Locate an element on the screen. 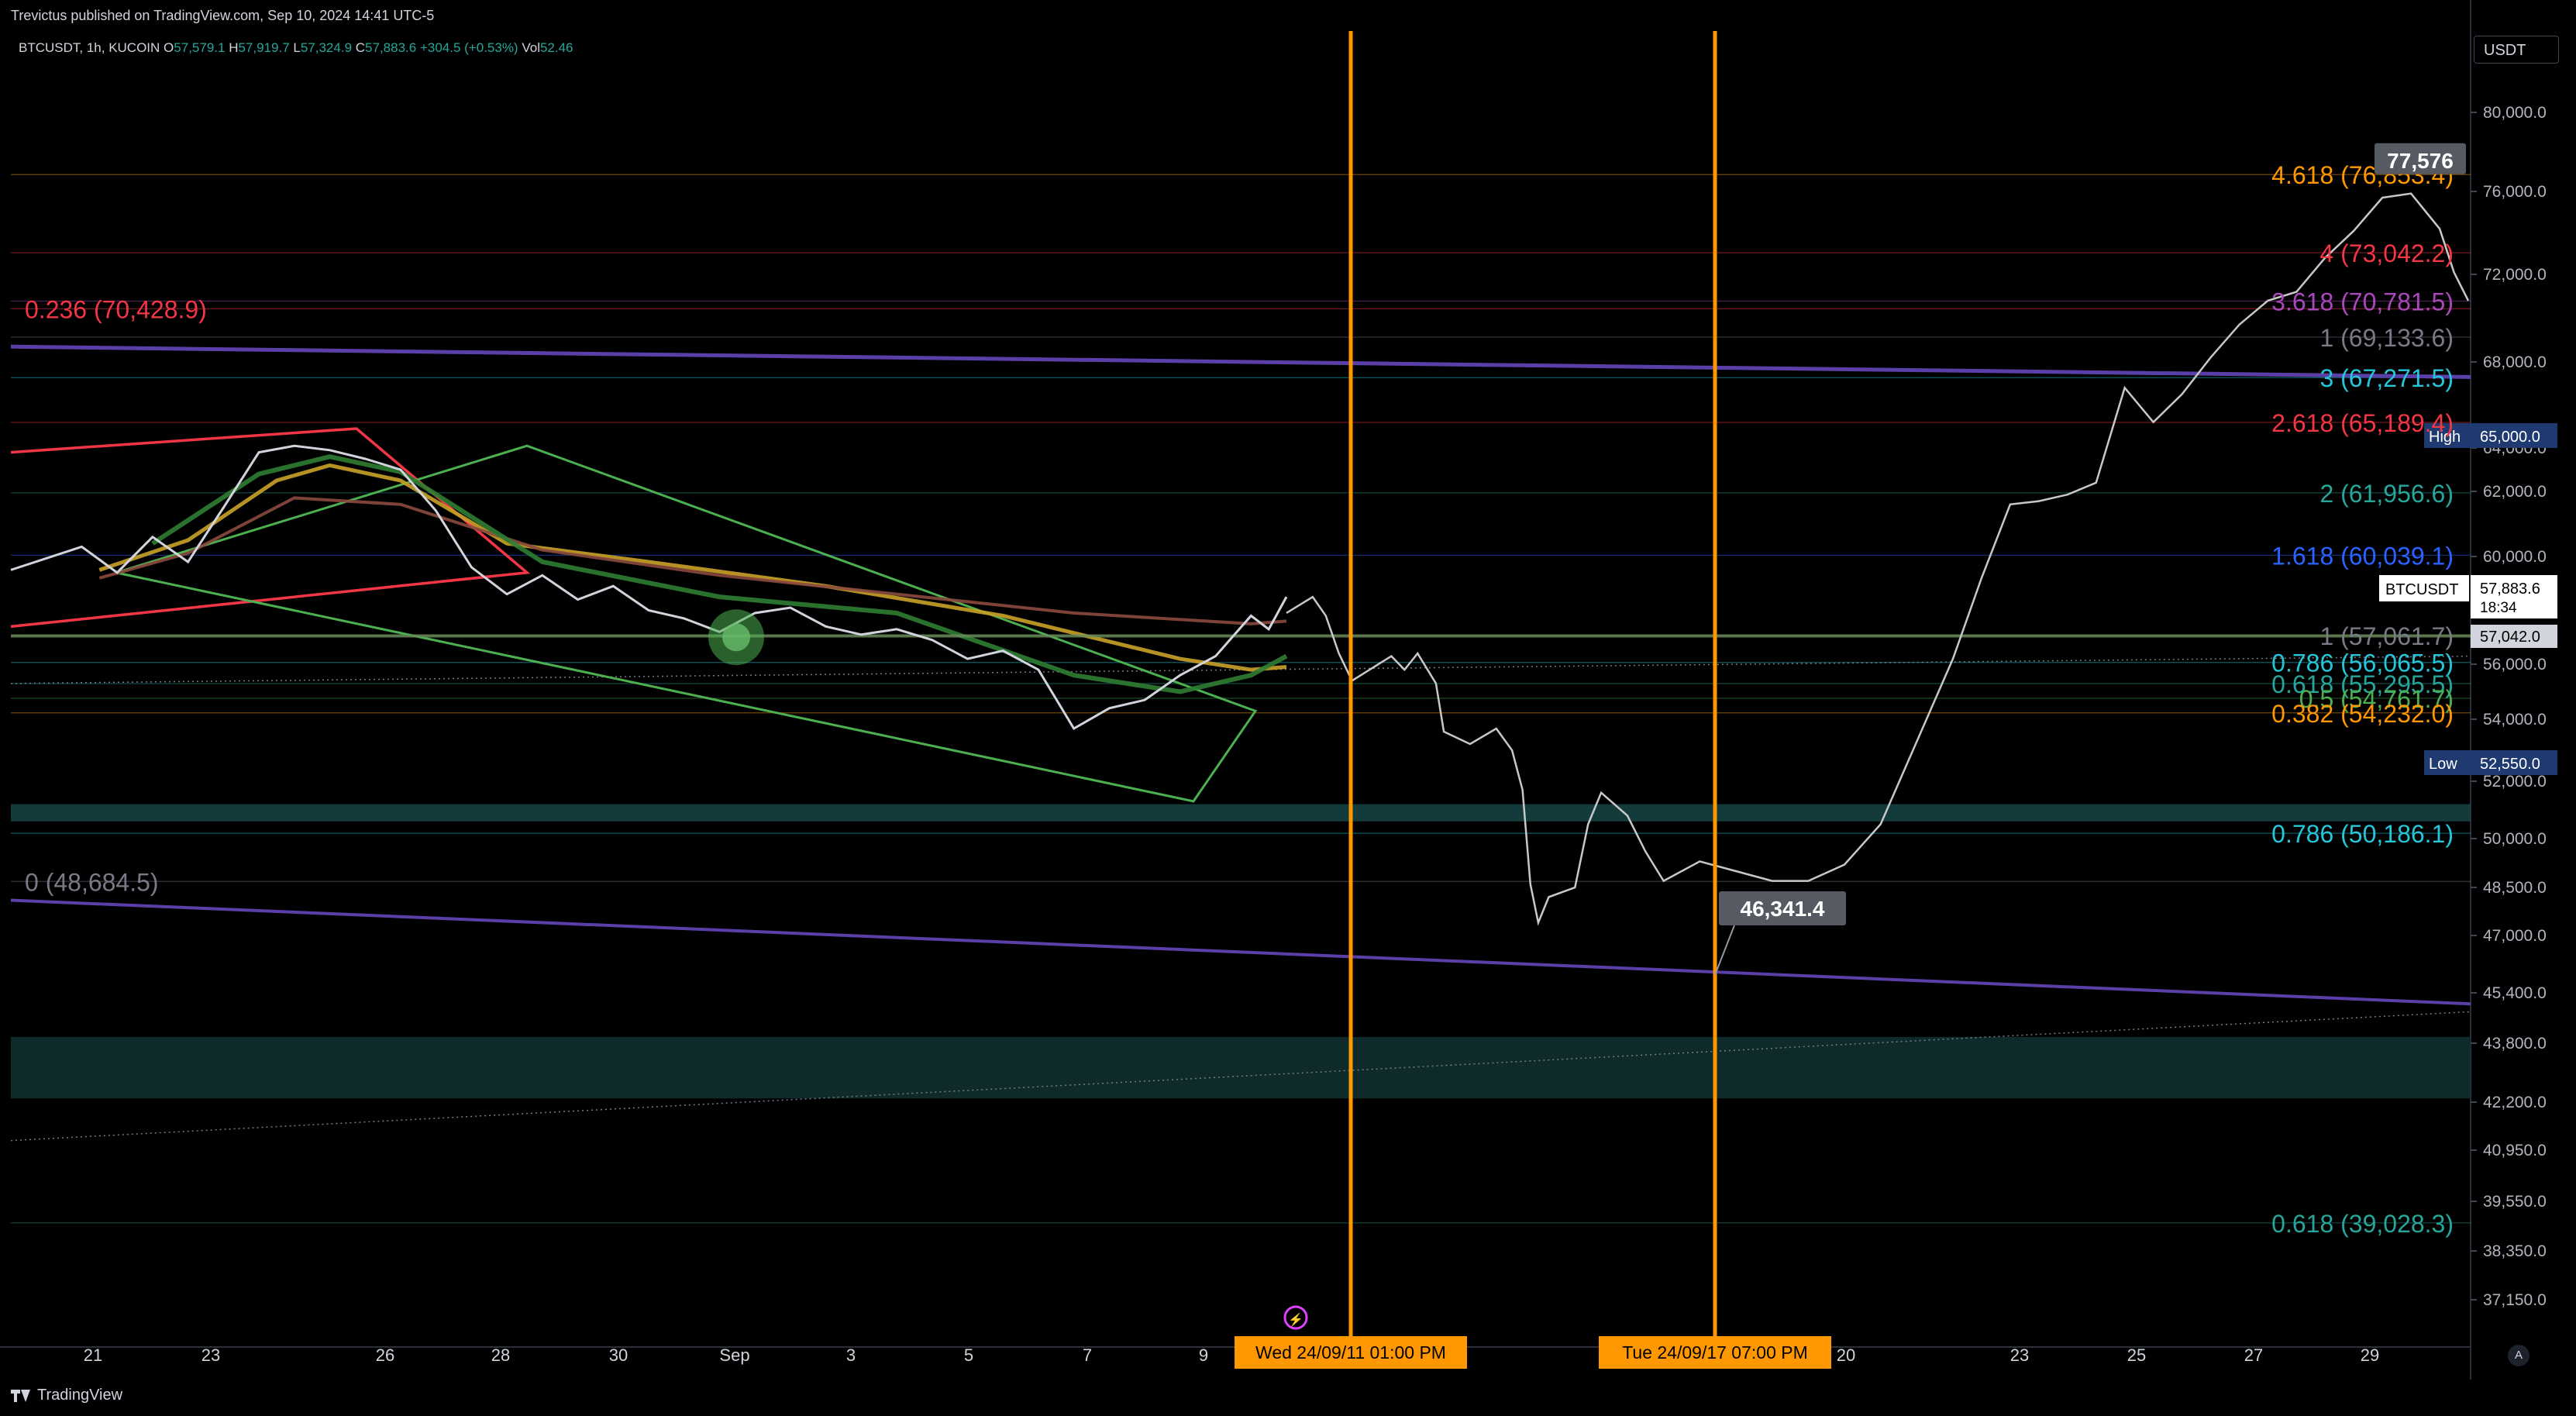  fib-level-label: 0.382 (54,232.0) is located at coordinates (2362, 714).